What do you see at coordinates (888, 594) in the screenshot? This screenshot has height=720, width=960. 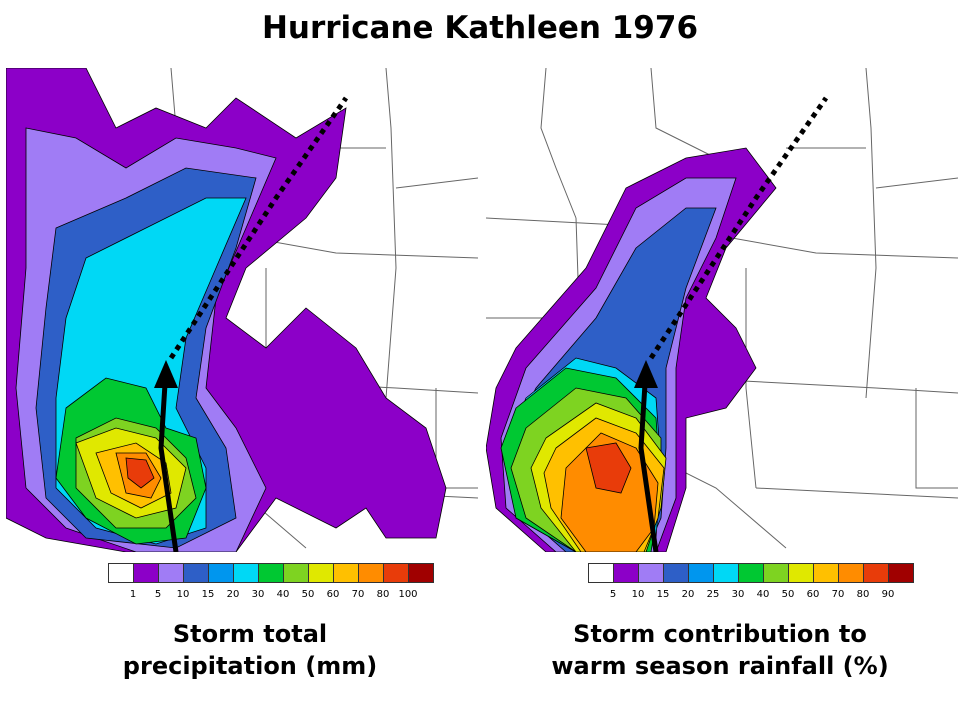 I see `contribution-legend-tick-label: 90` at bounding box center [888, 594].